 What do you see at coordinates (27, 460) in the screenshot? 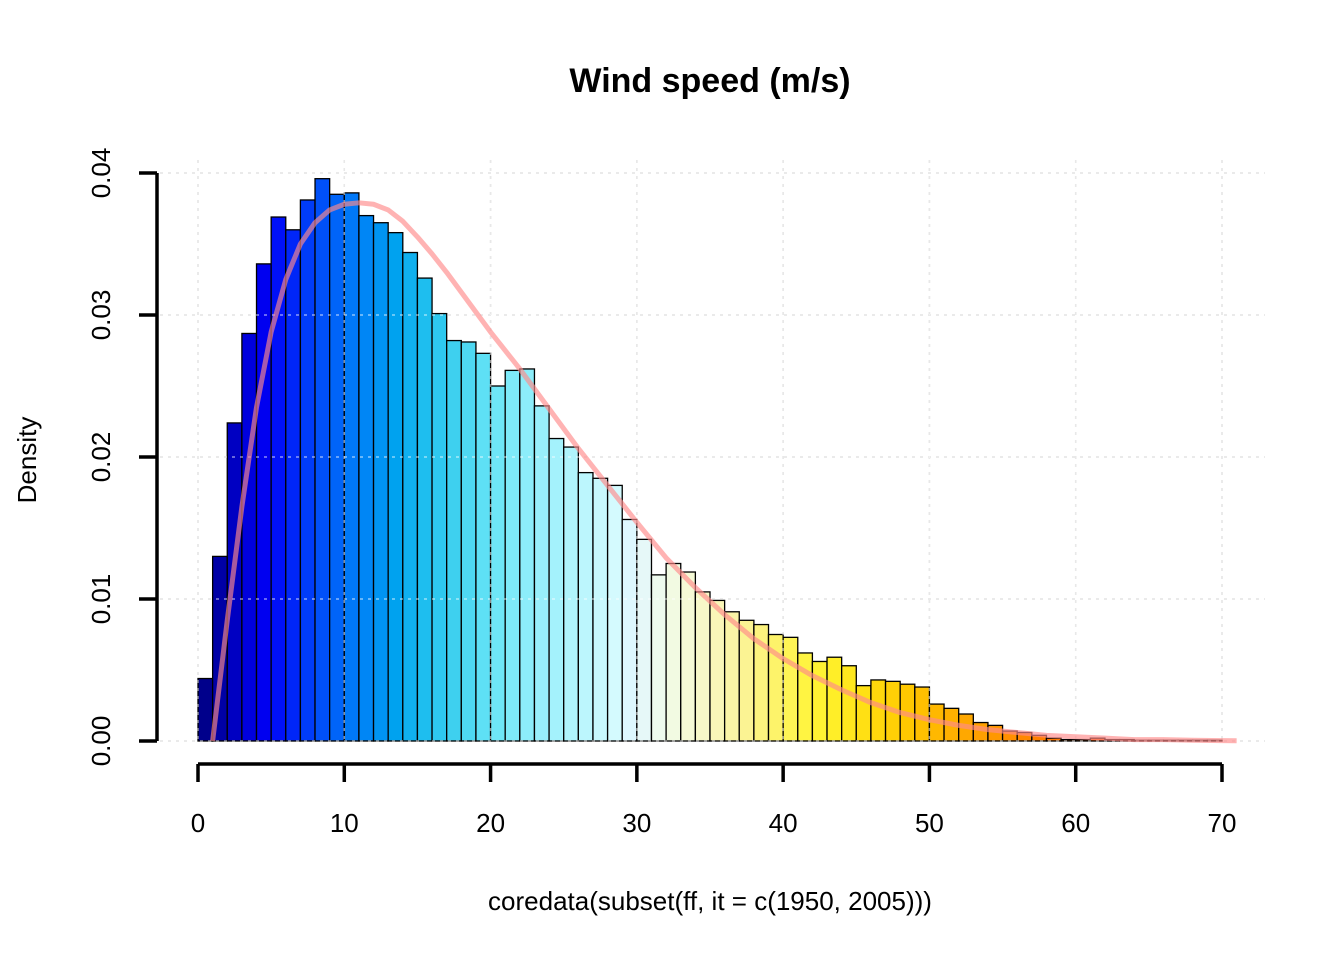
I see `y-axis-label: Density` at bounding box center [27, 460].